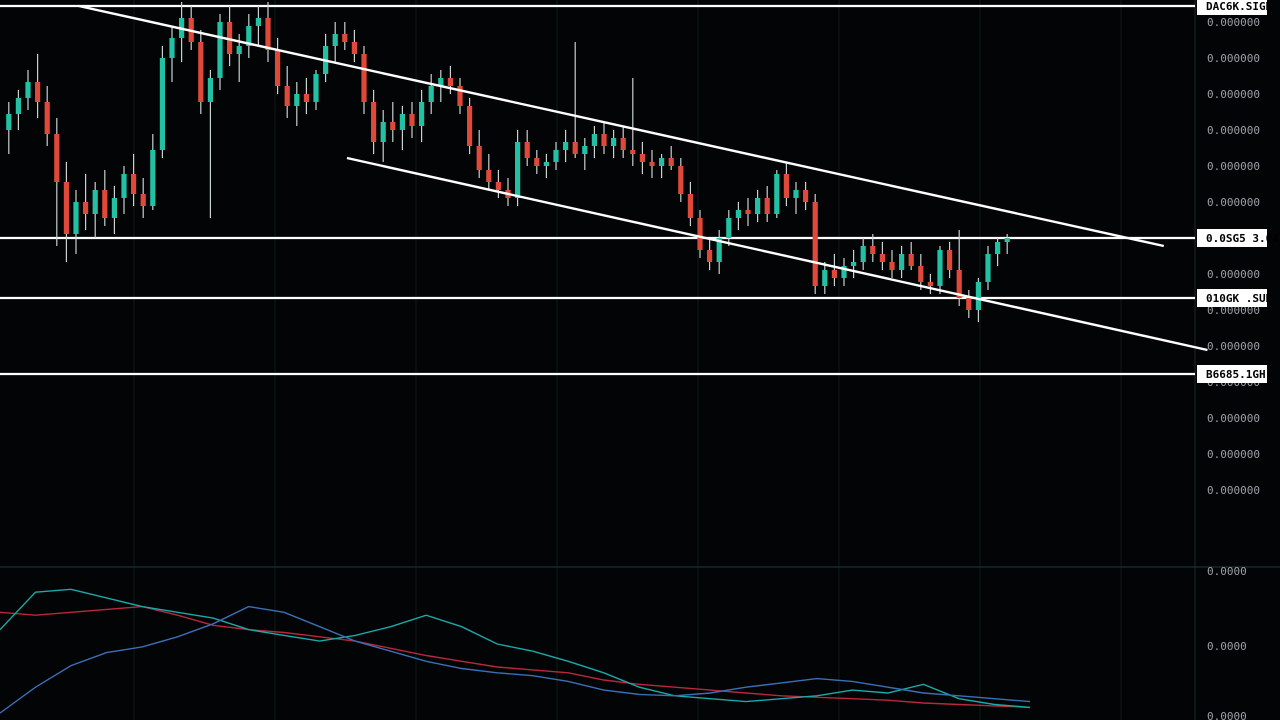 The image size is (1280, 720). I want to click on oscillator-axis-tick-label: 0.0000, so click(1227, 571).